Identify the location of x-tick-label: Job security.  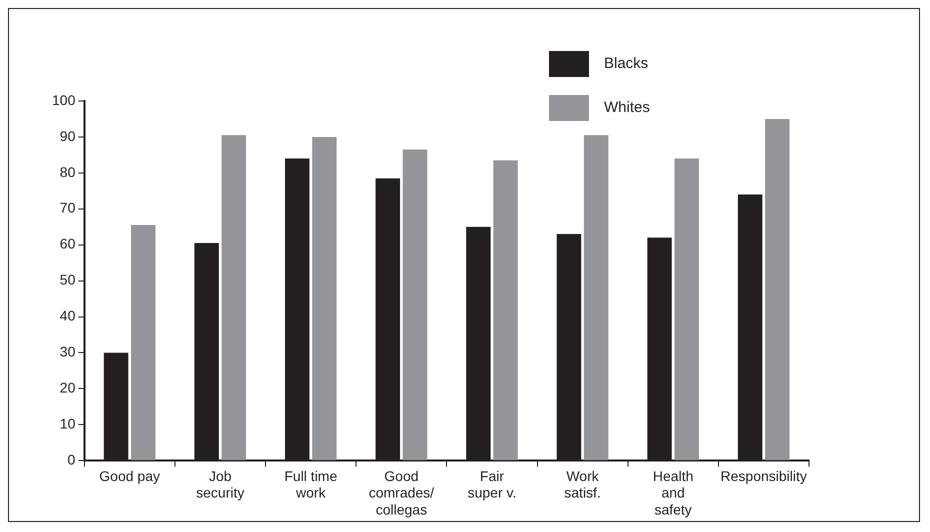
(220, 484).